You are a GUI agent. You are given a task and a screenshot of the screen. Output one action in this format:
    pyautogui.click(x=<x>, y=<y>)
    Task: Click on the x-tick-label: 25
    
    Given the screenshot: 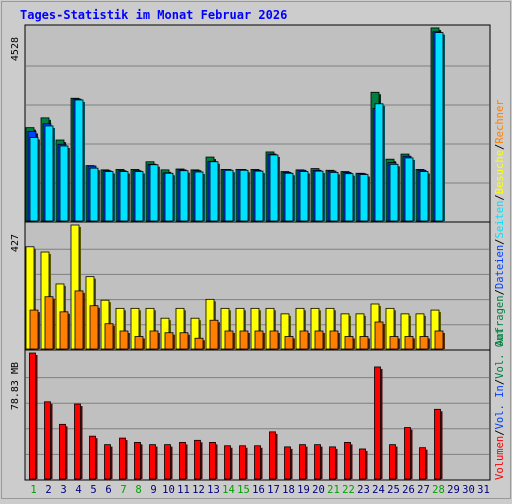 What is the action you would take?
    pyautogui.click(x=393, y=490)
    